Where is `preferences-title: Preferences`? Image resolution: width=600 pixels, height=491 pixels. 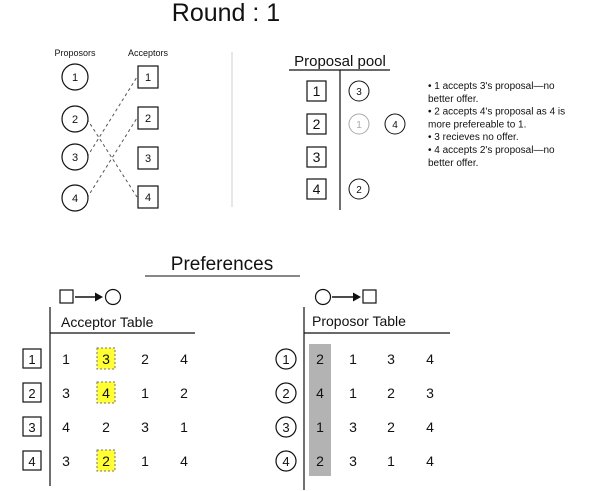 preferences-title: Preferences is located at coordinates (222, 264).